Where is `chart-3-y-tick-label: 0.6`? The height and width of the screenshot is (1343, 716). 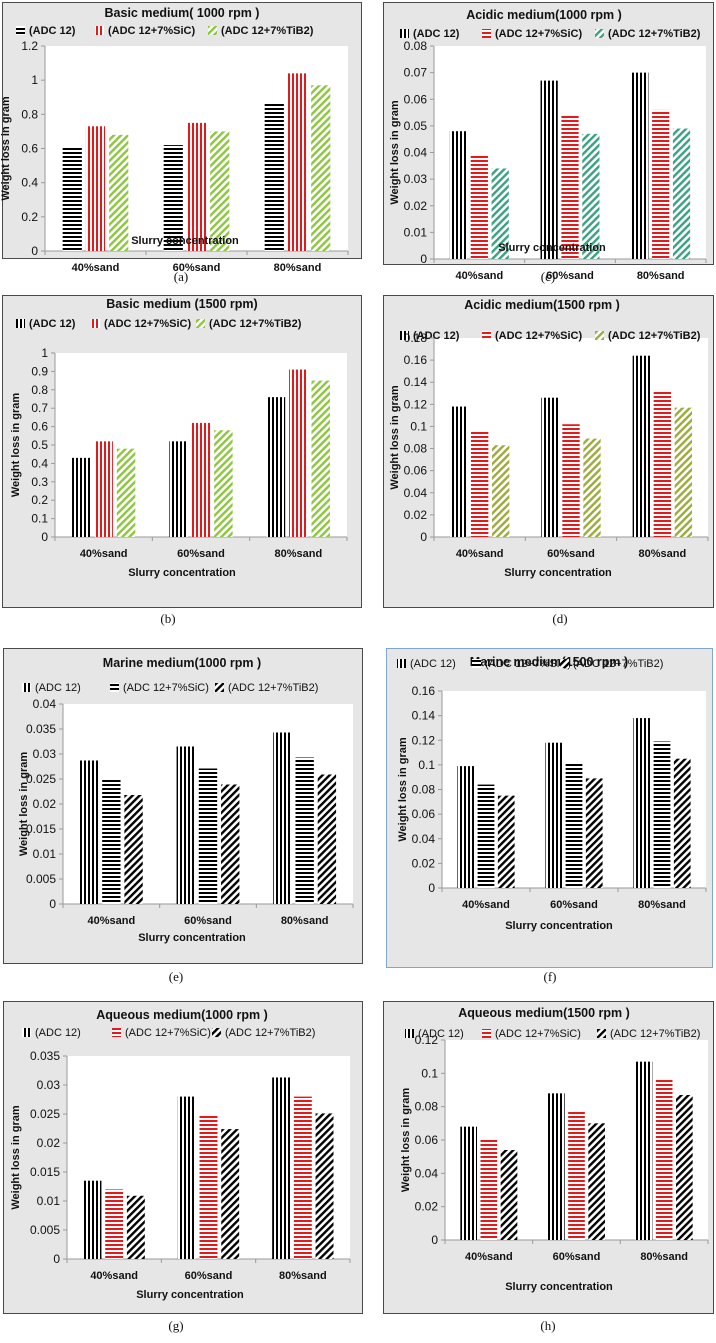
chart-3-y-tick-label: 0.6 is located at coordinates (39, 427).